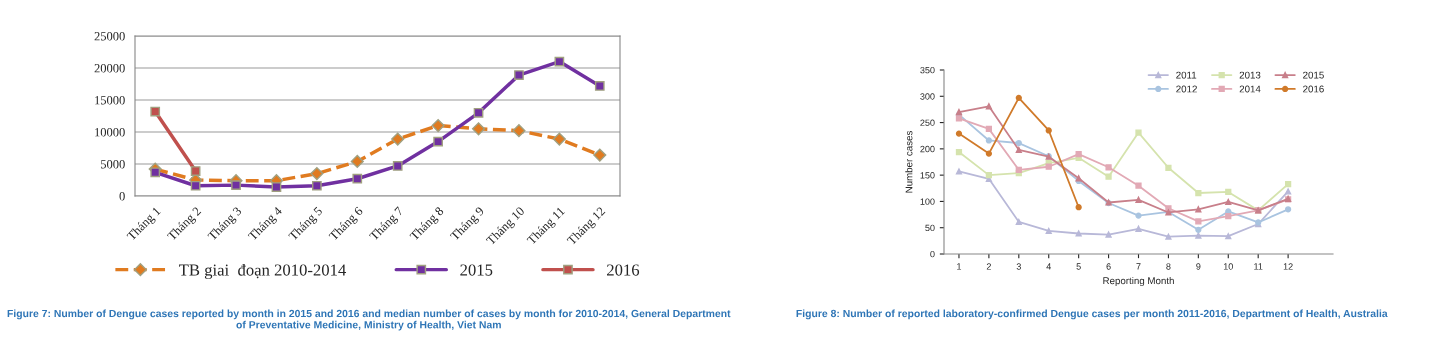 This screenshot has width=1446, height=342. What do you see at coordinates (109, 68) in the screenshot?
I see `y-tick-label: 20000` at bounding box center [109, 68].